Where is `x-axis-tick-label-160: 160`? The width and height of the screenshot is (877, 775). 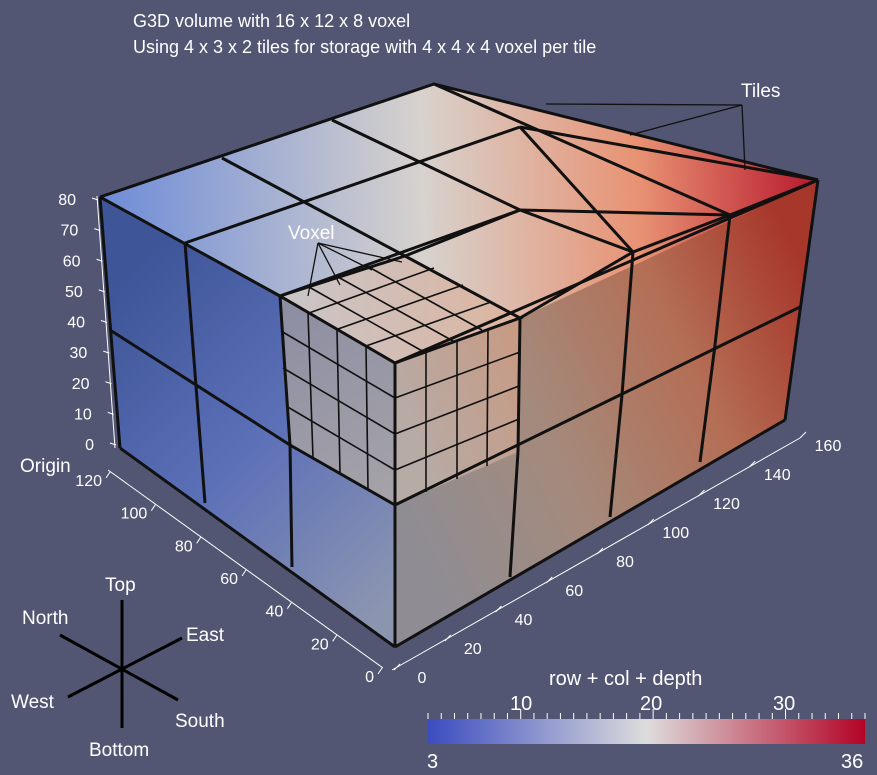
x-axis-tick-label-160: 160 is located at coordinates (828, 446).